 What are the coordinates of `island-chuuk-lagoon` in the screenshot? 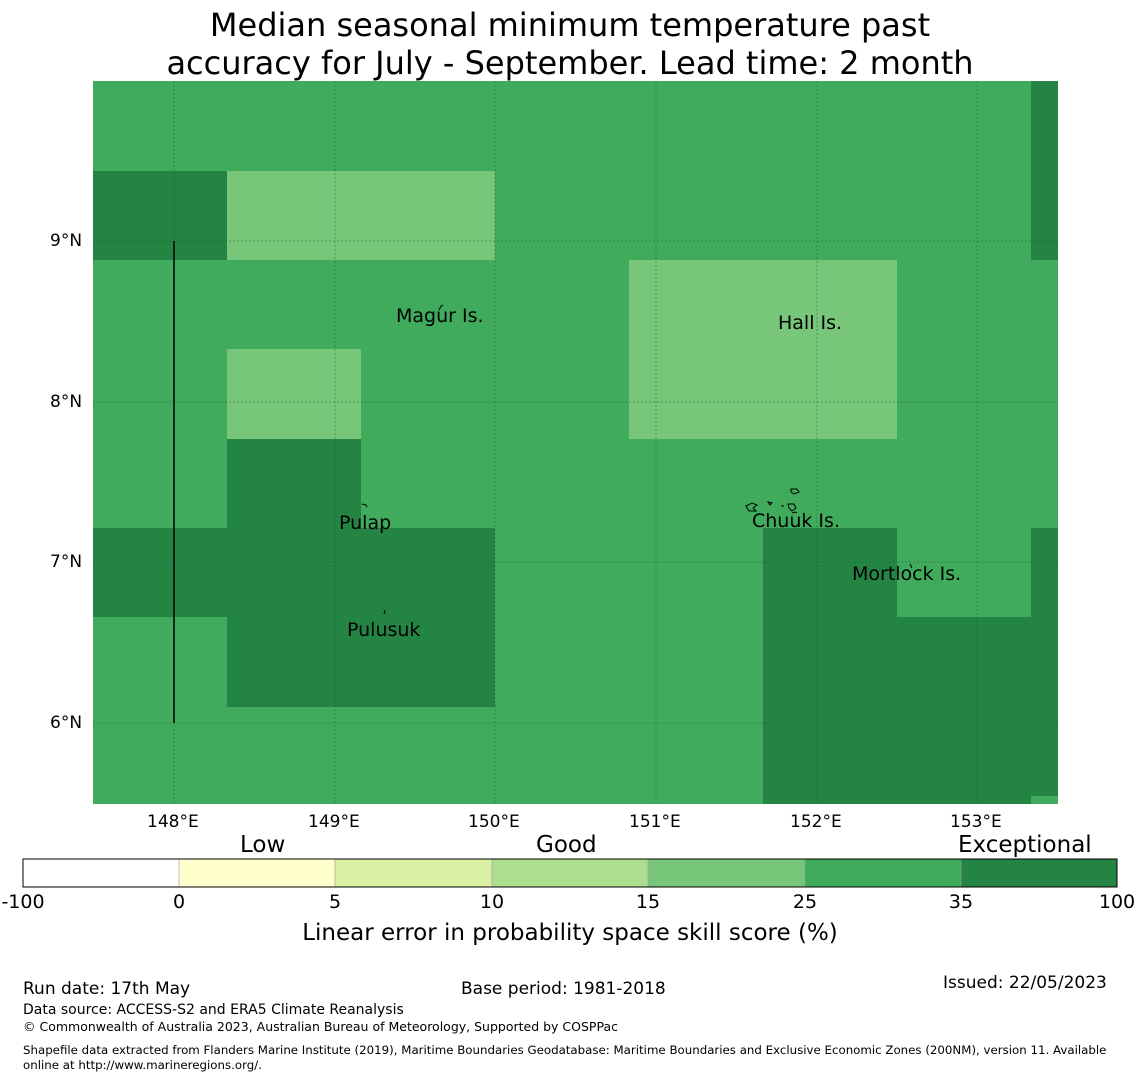 It's located at (795, 491).